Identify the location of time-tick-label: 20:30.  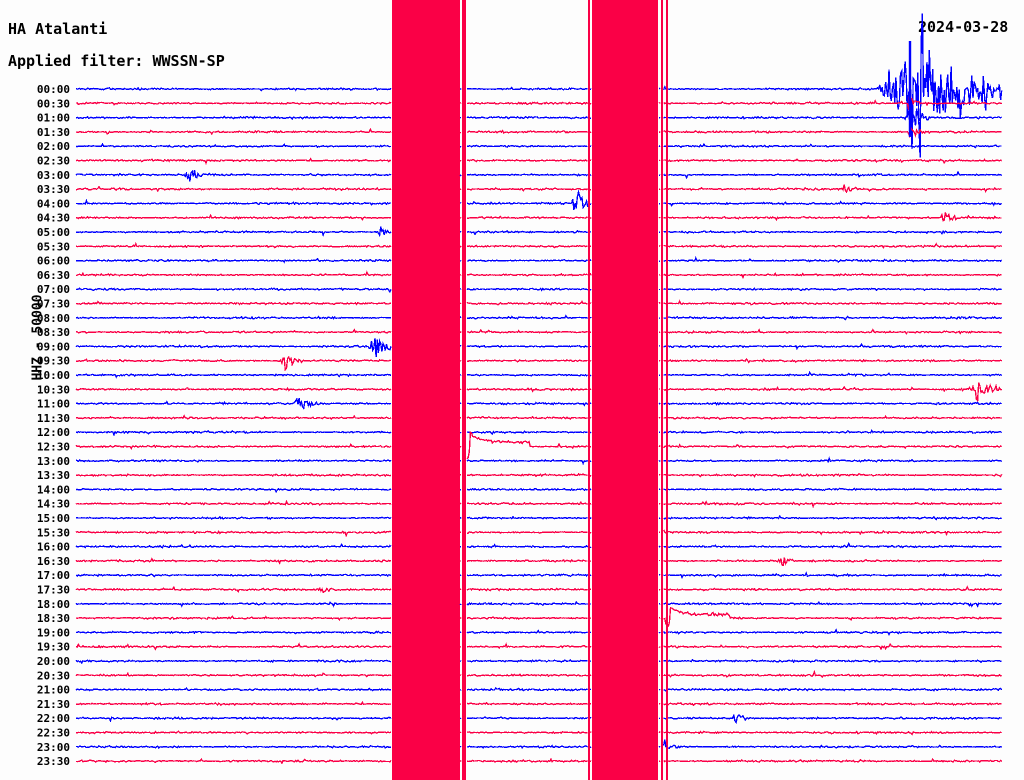
(53, 675).